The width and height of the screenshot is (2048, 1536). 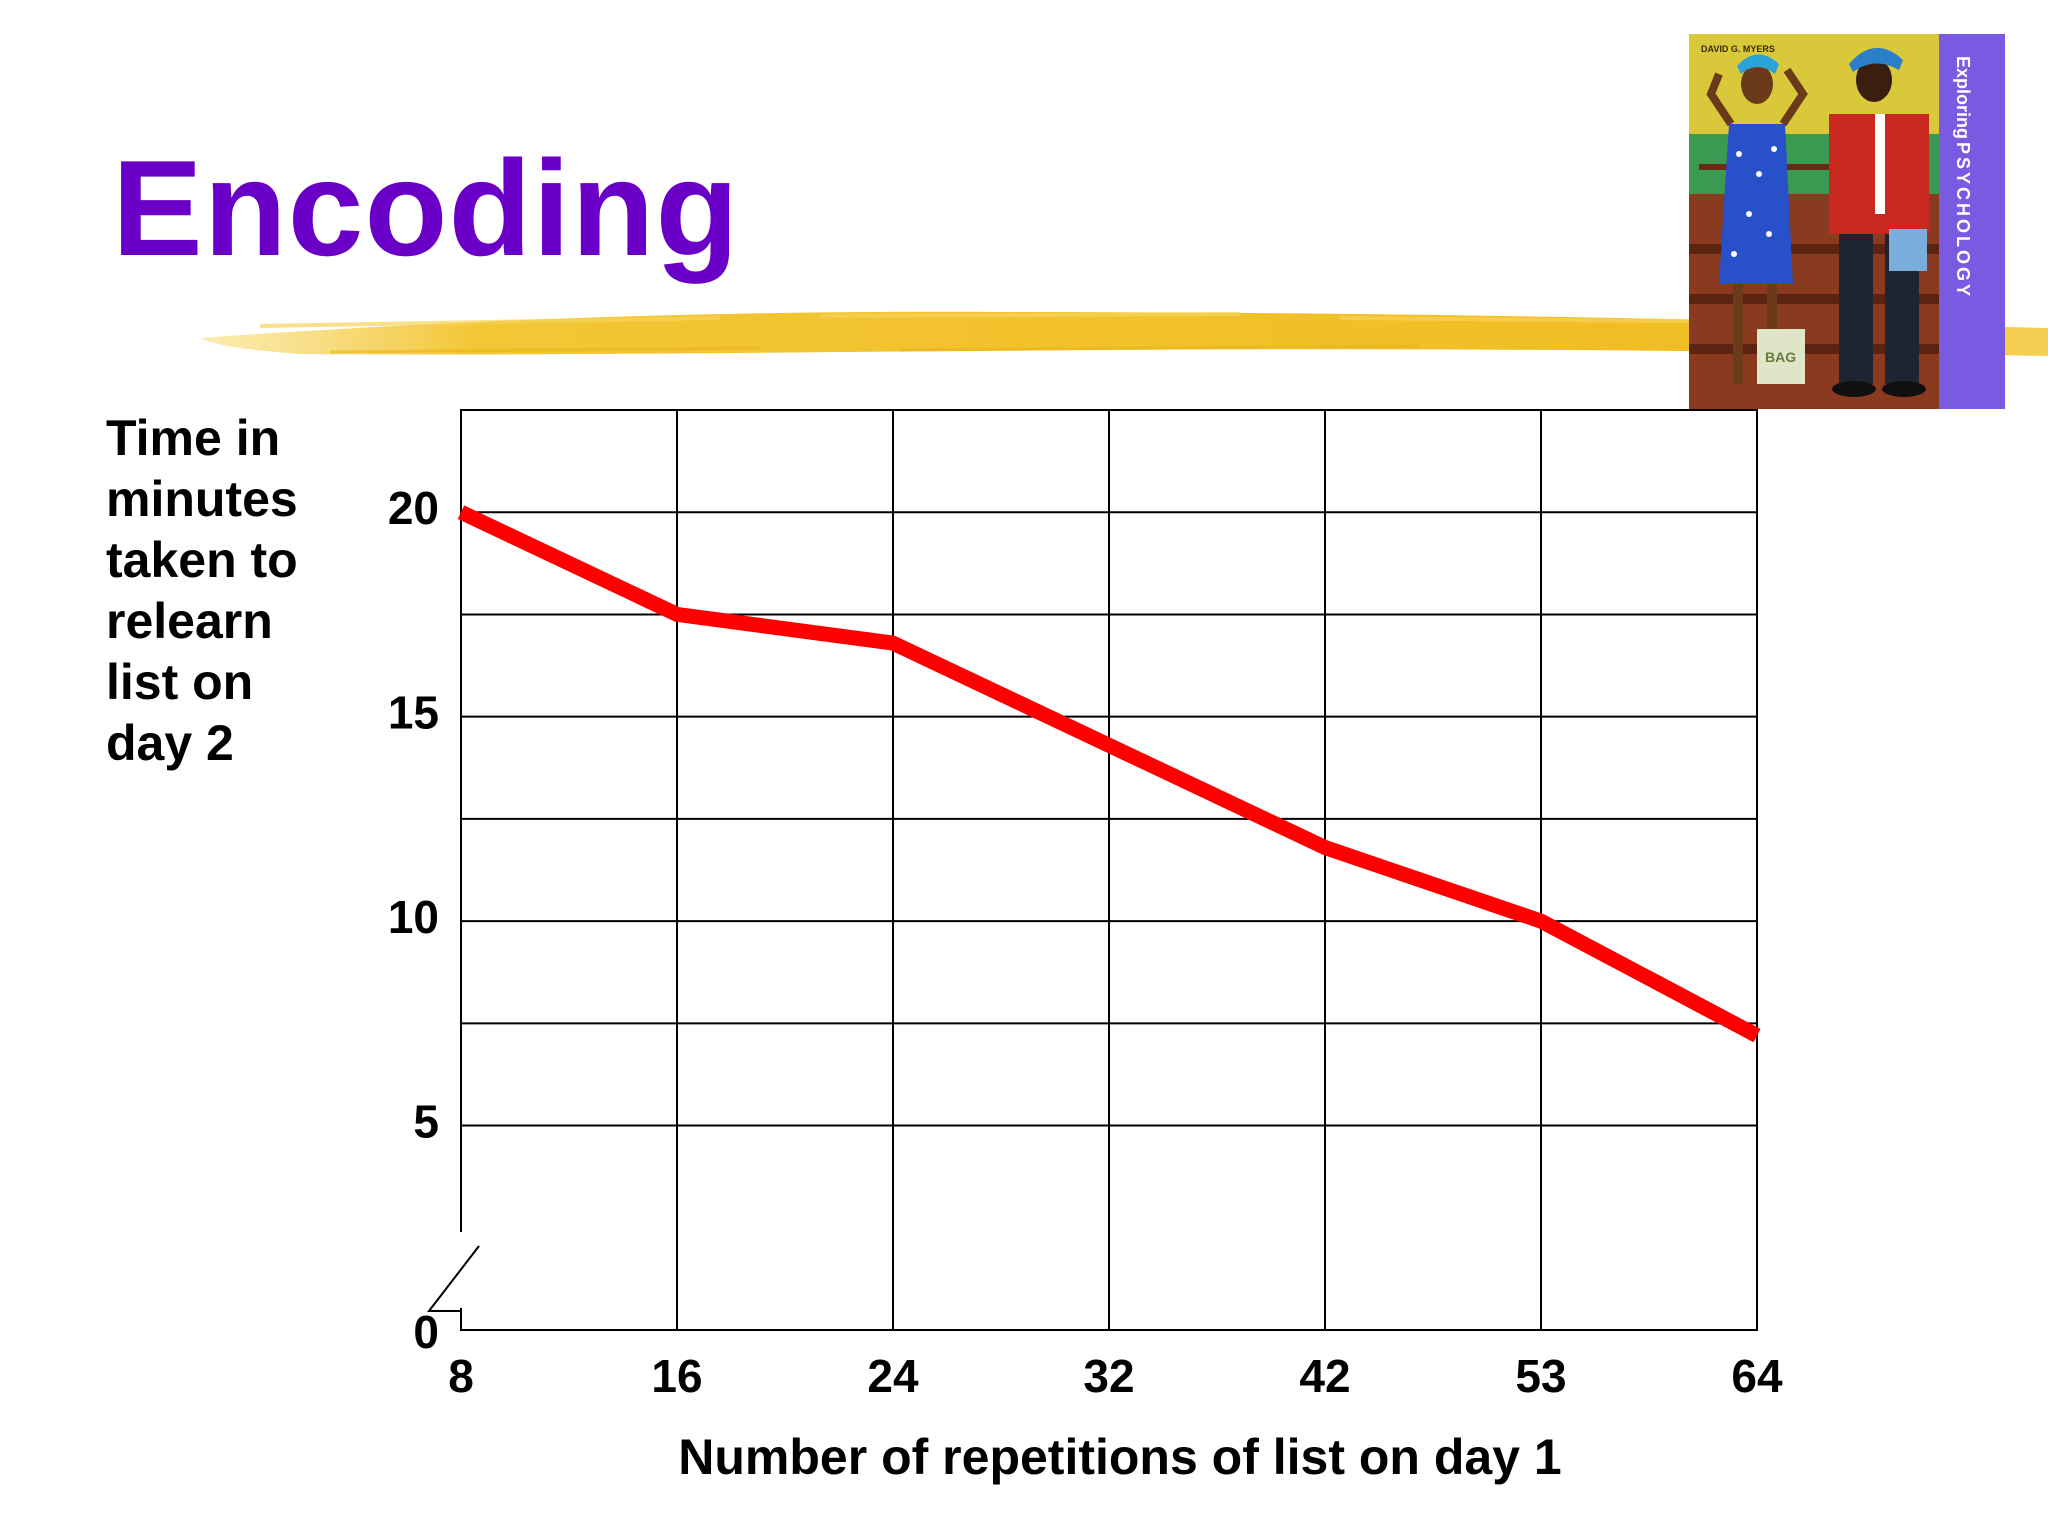 I want to click on x-tick-label: 24, so click(x=893, y=1376).